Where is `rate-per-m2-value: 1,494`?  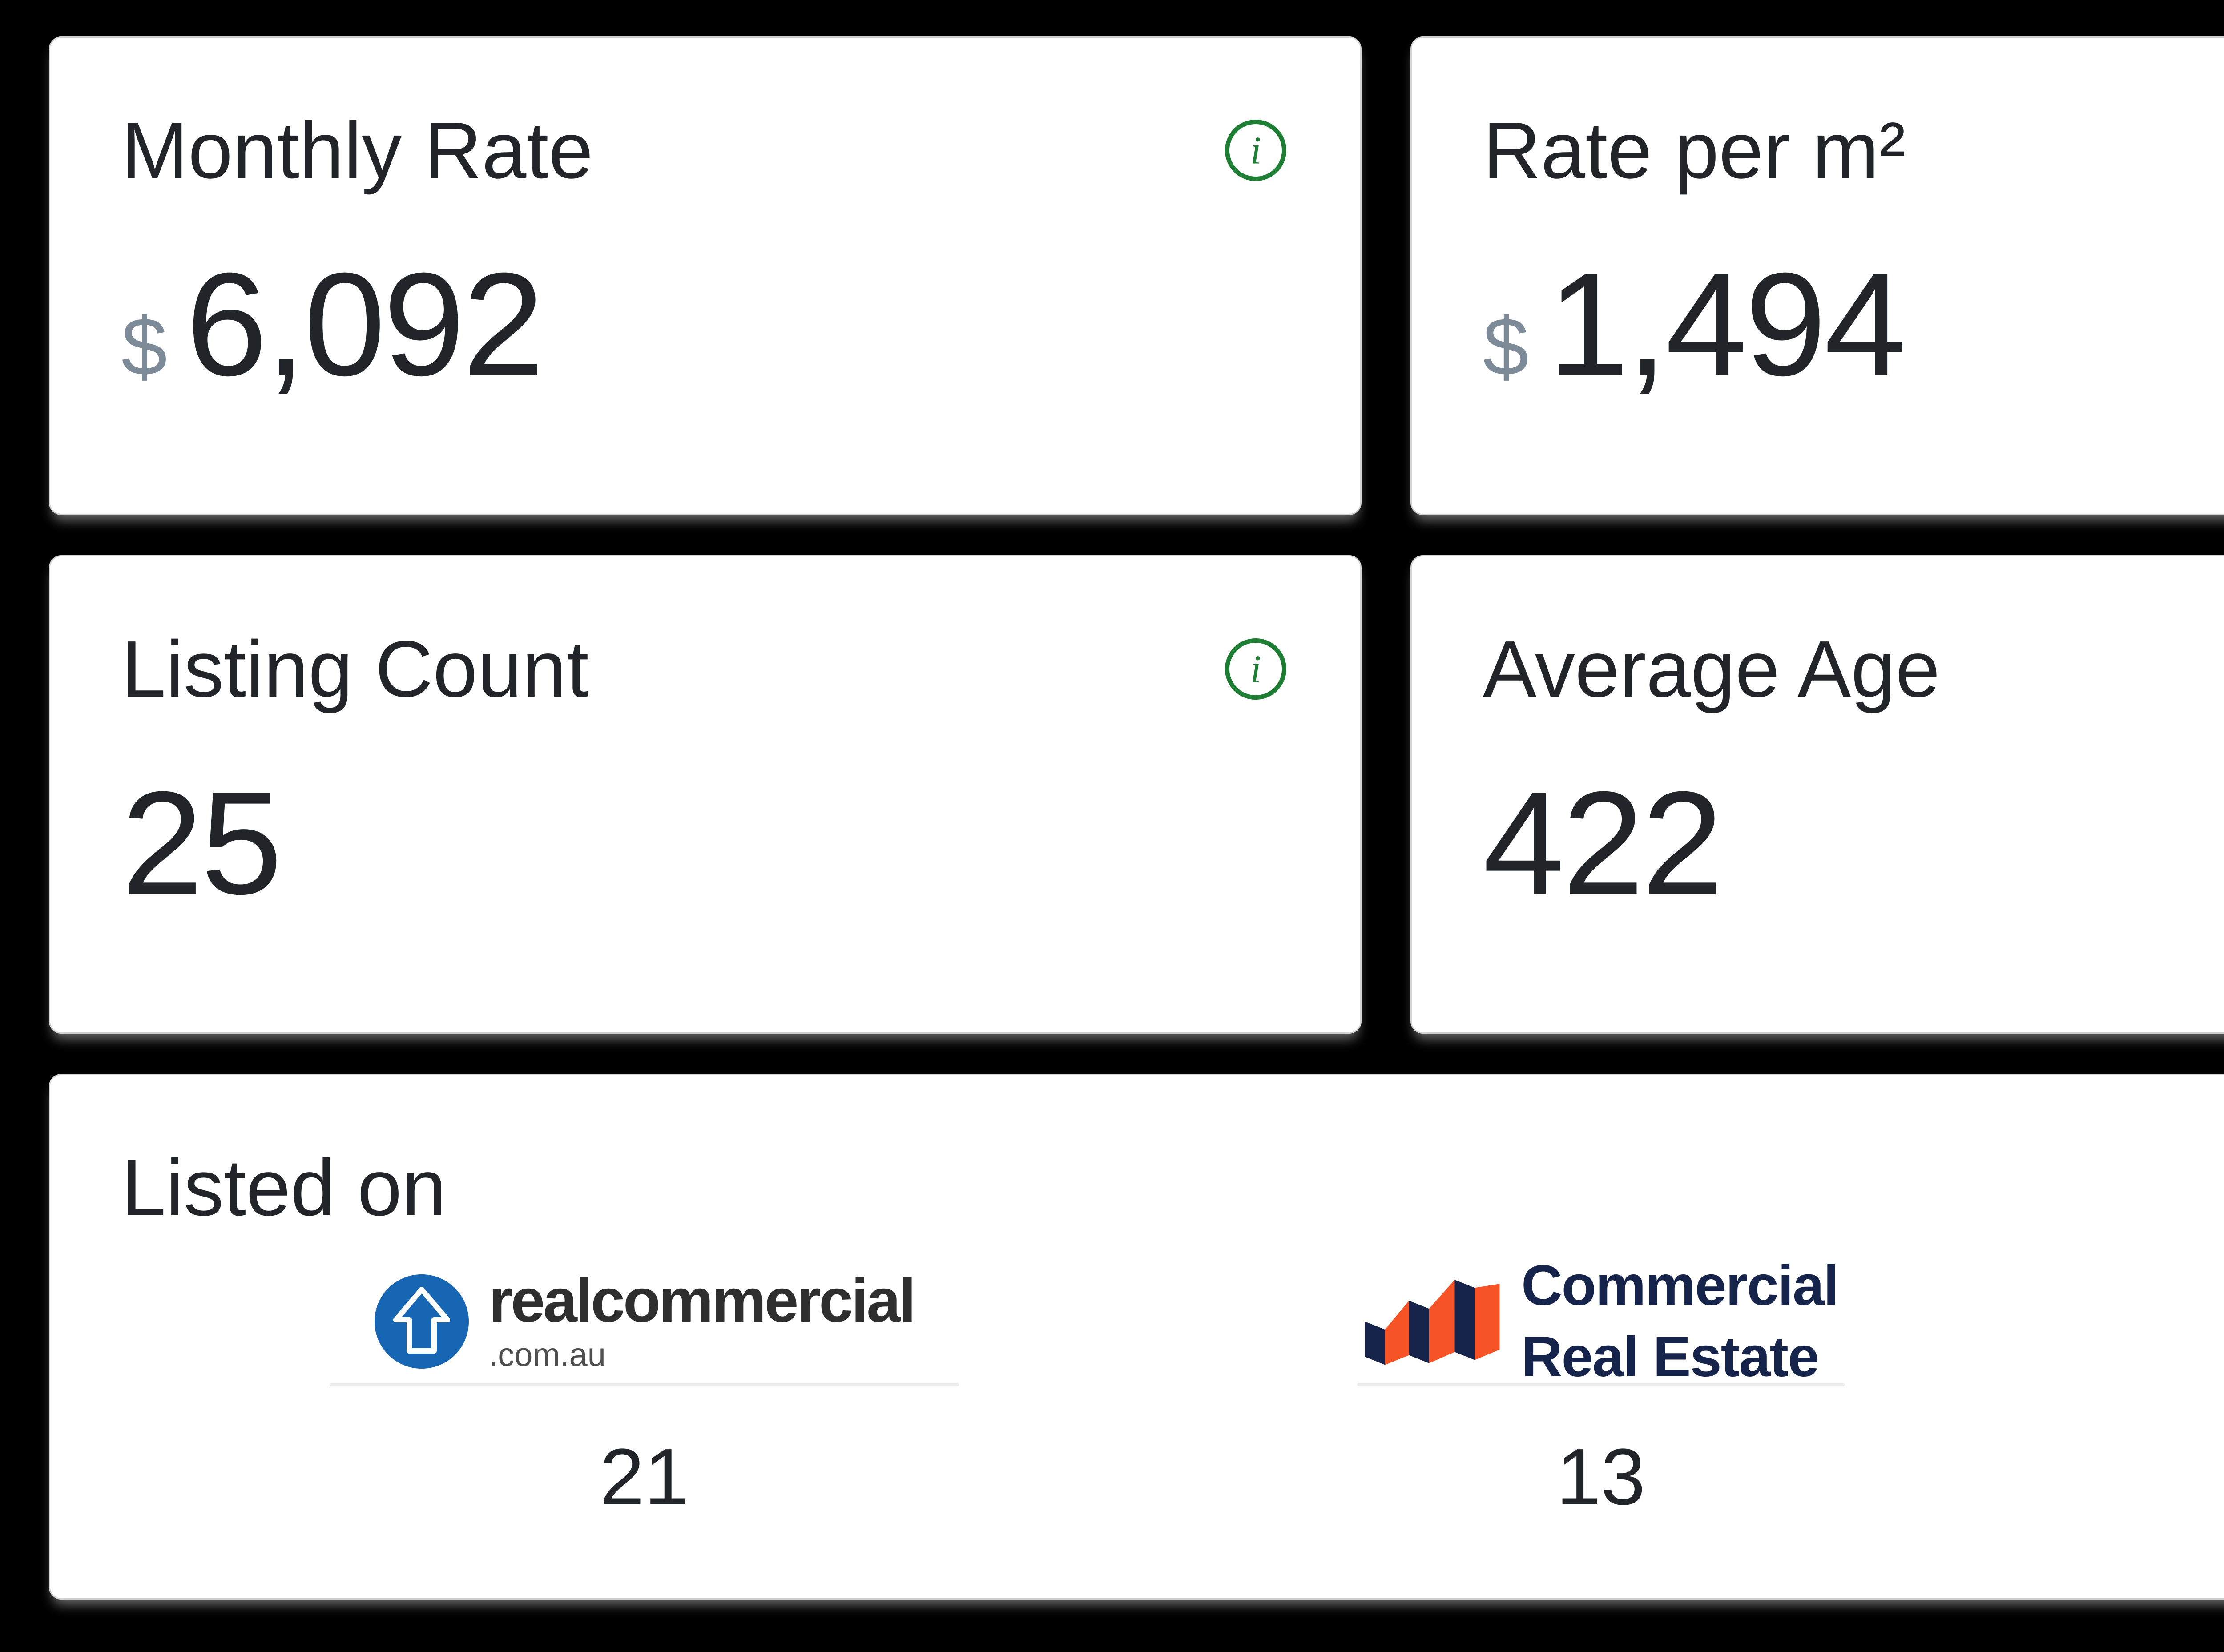 rate-per-m2-value: 1,494 is located at coordinates (1726, 324).